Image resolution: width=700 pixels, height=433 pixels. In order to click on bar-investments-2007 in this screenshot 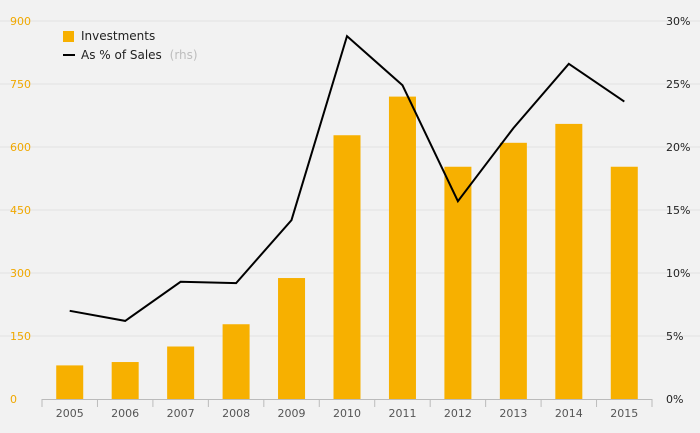, I will do `click(181, 372)`.